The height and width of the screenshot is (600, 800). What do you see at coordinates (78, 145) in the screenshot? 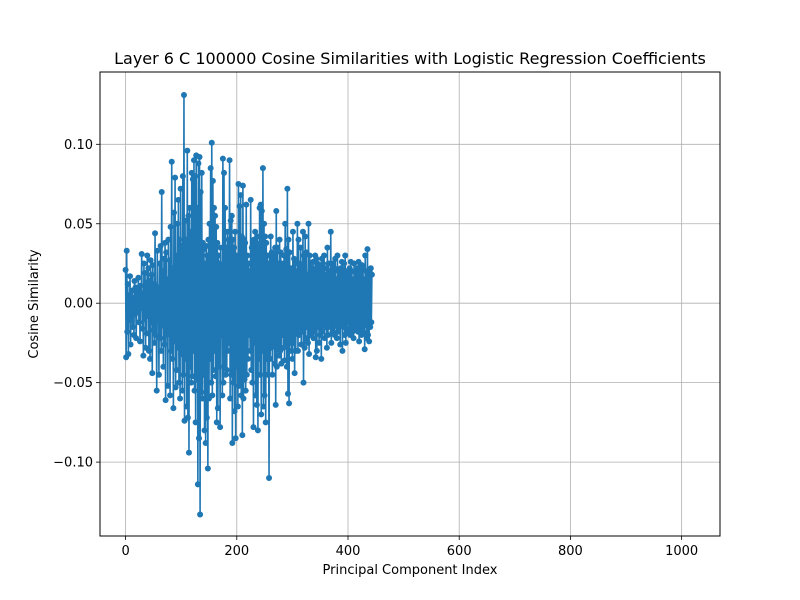
I see `y-tick-label: 0.10` at bounding box center [78, 145].